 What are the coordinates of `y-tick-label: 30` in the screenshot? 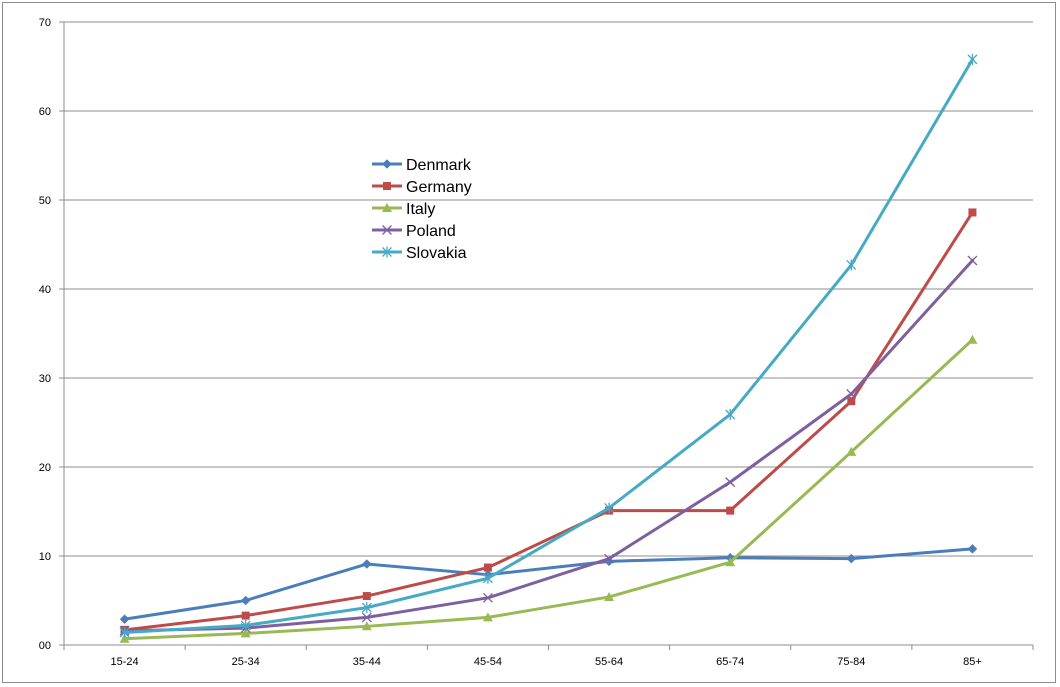 It's located at (45, 379).